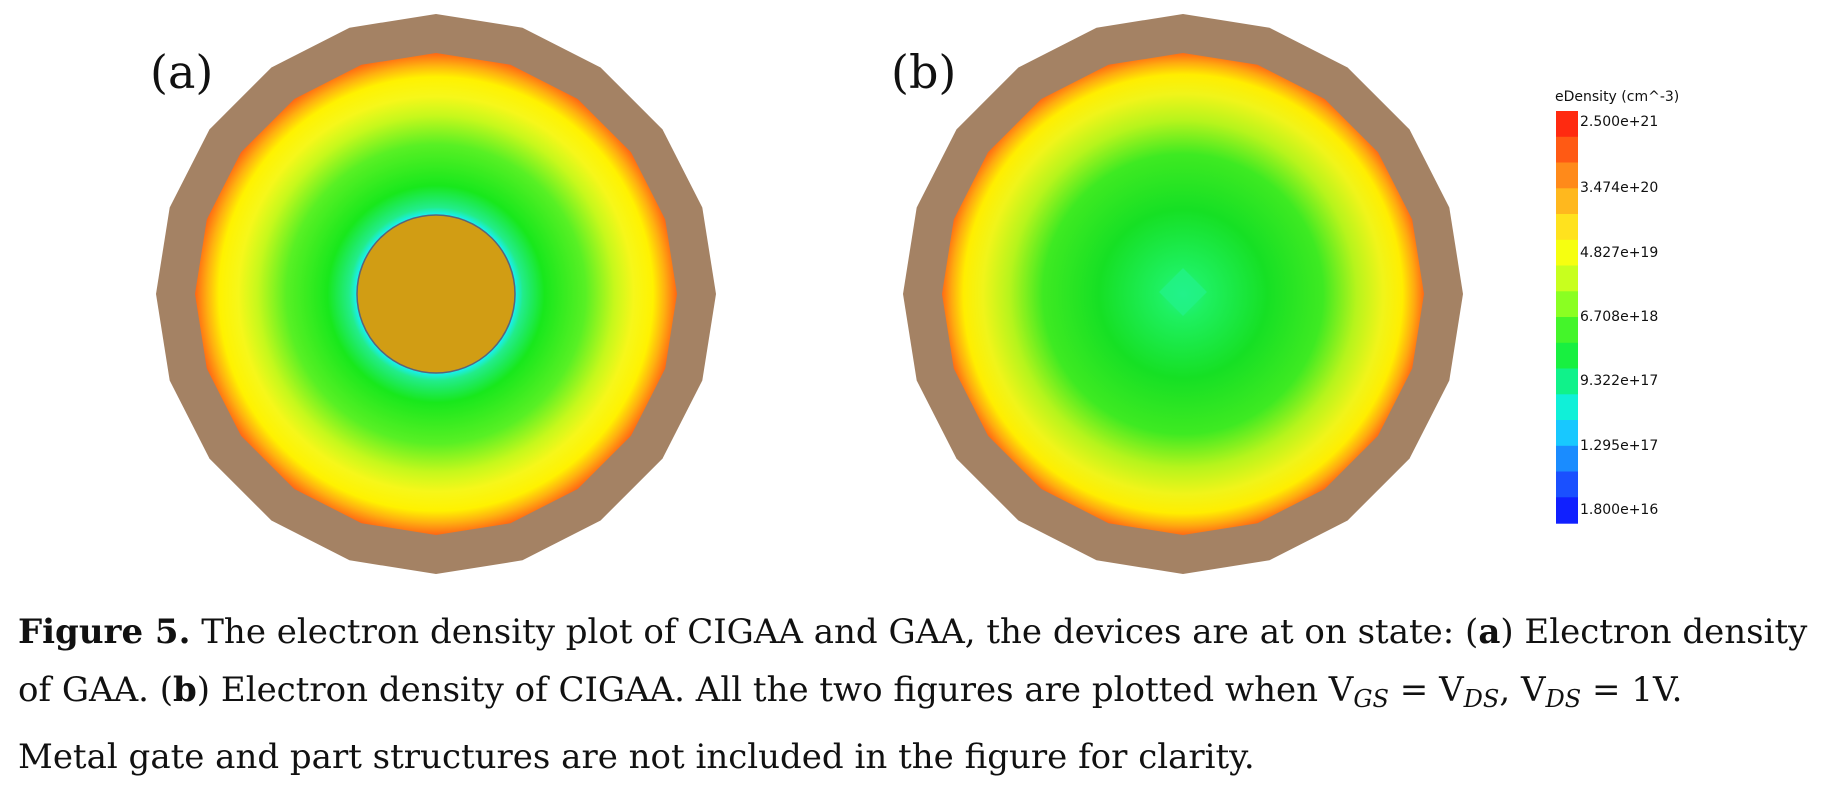 The image size is (1844, 786). What do you see at coordinates (104, 632) in the screenshot?
I see `caption-label: Figure 5.` at bounding box center [104, 632].